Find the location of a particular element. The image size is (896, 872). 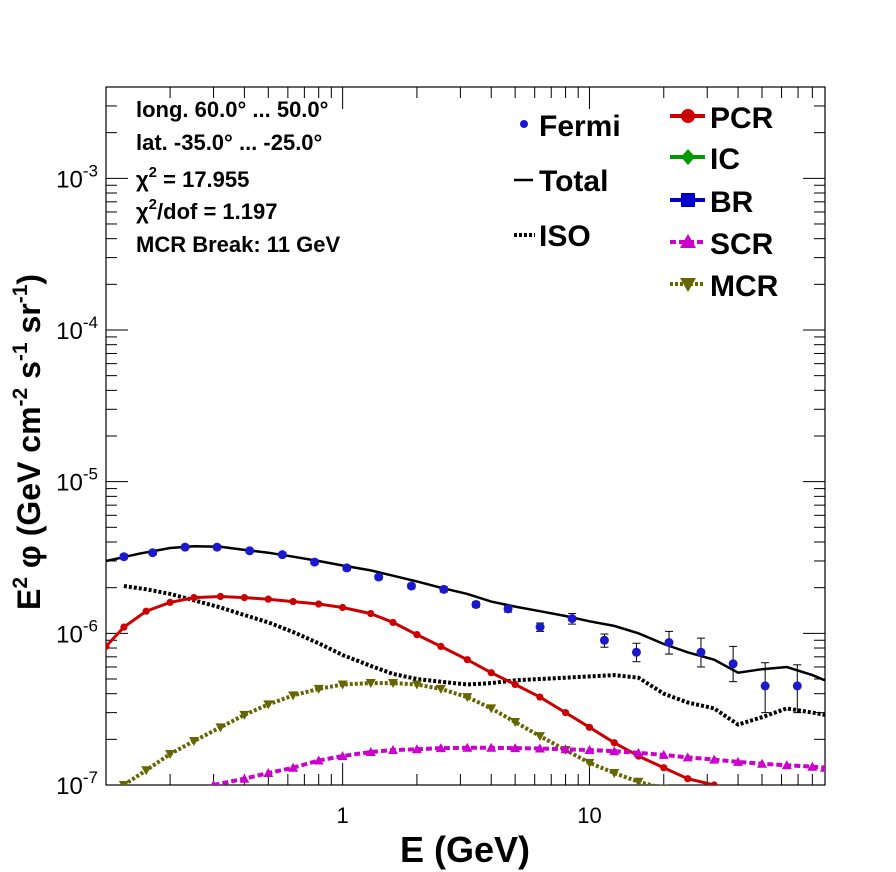

series-total-line is located at coordinates (465, 613).